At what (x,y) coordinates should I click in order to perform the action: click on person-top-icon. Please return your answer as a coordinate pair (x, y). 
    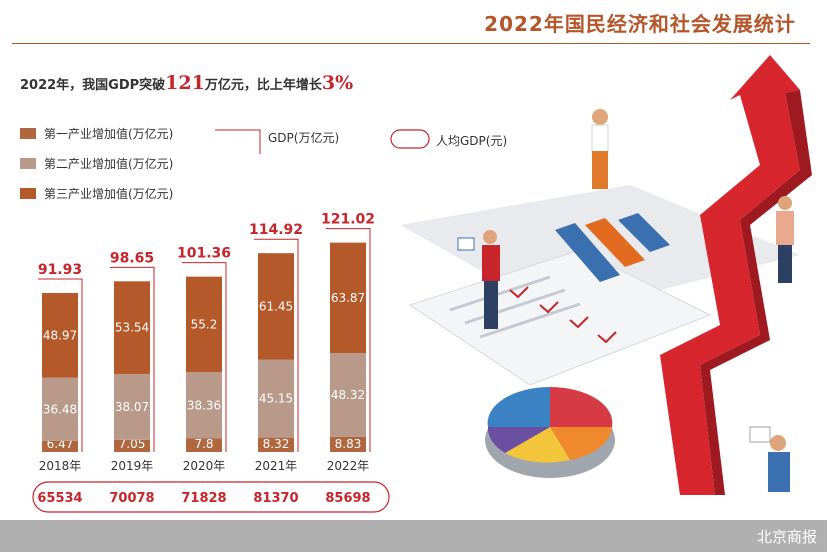
    Looking at the image, I should click on (600, 149).